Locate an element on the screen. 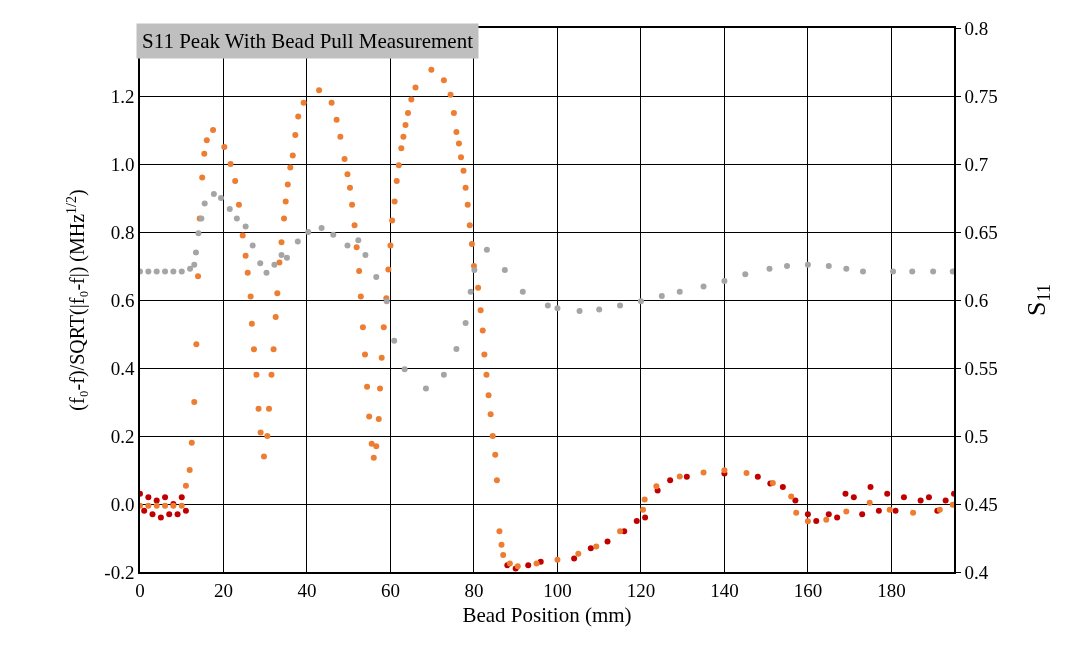 This screenshot has height=670, width=1090. x-tick-label: 120 is located at coordinates (641, 590).